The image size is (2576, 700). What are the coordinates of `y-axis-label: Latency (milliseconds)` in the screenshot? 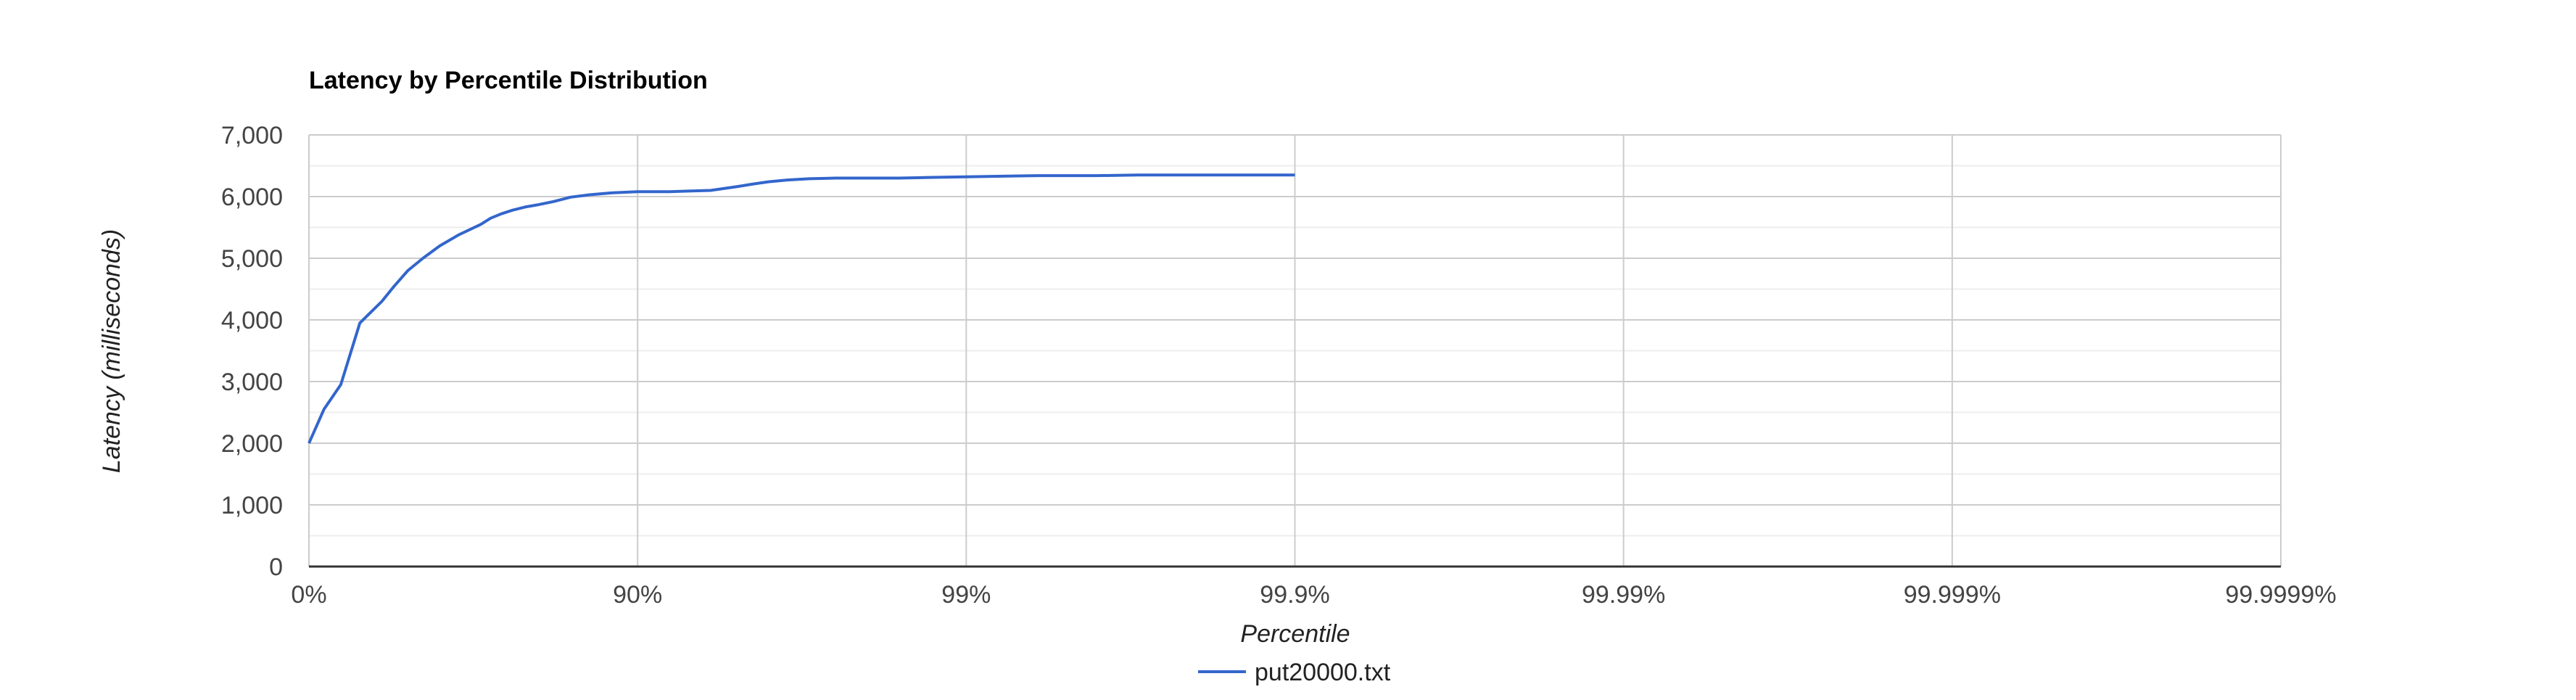 It's located at (111, 351).